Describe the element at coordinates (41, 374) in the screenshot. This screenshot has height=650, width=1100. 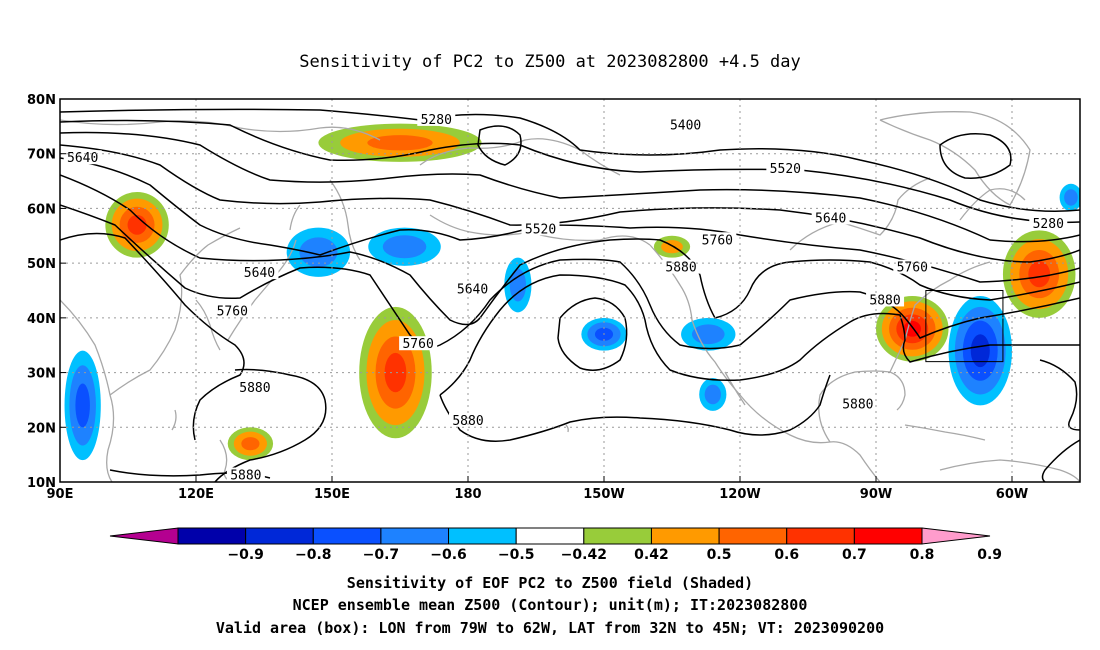
I see `lat-tick-label: 30N` at that location.